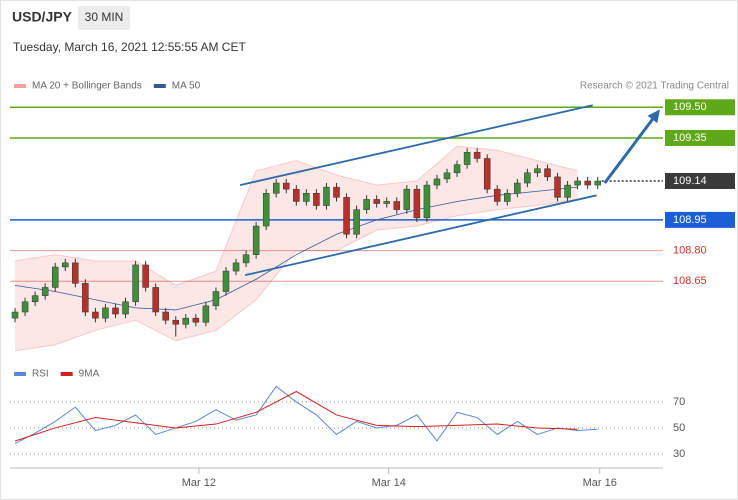 The width and height of the screenshot is (738, 500). I want to click on arrow-head, so click(653, 116).